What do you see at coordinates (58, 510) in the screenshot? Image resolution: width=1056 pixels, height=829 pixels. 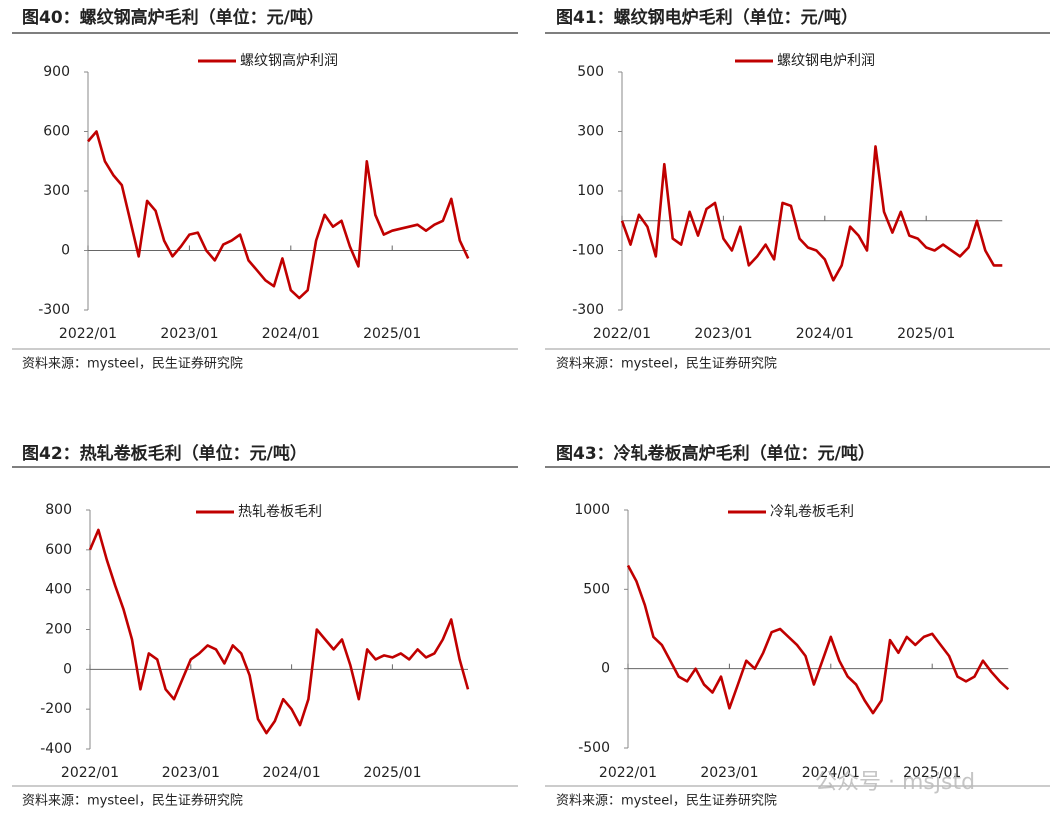 I see `y-tick-label: 800` at bounding box center [58, 510].